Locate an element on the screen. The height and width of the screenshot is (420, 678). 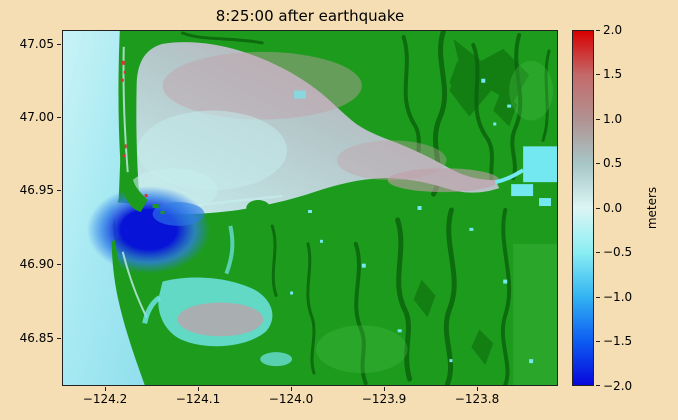
south-spit is located at coordinates (134, 312).